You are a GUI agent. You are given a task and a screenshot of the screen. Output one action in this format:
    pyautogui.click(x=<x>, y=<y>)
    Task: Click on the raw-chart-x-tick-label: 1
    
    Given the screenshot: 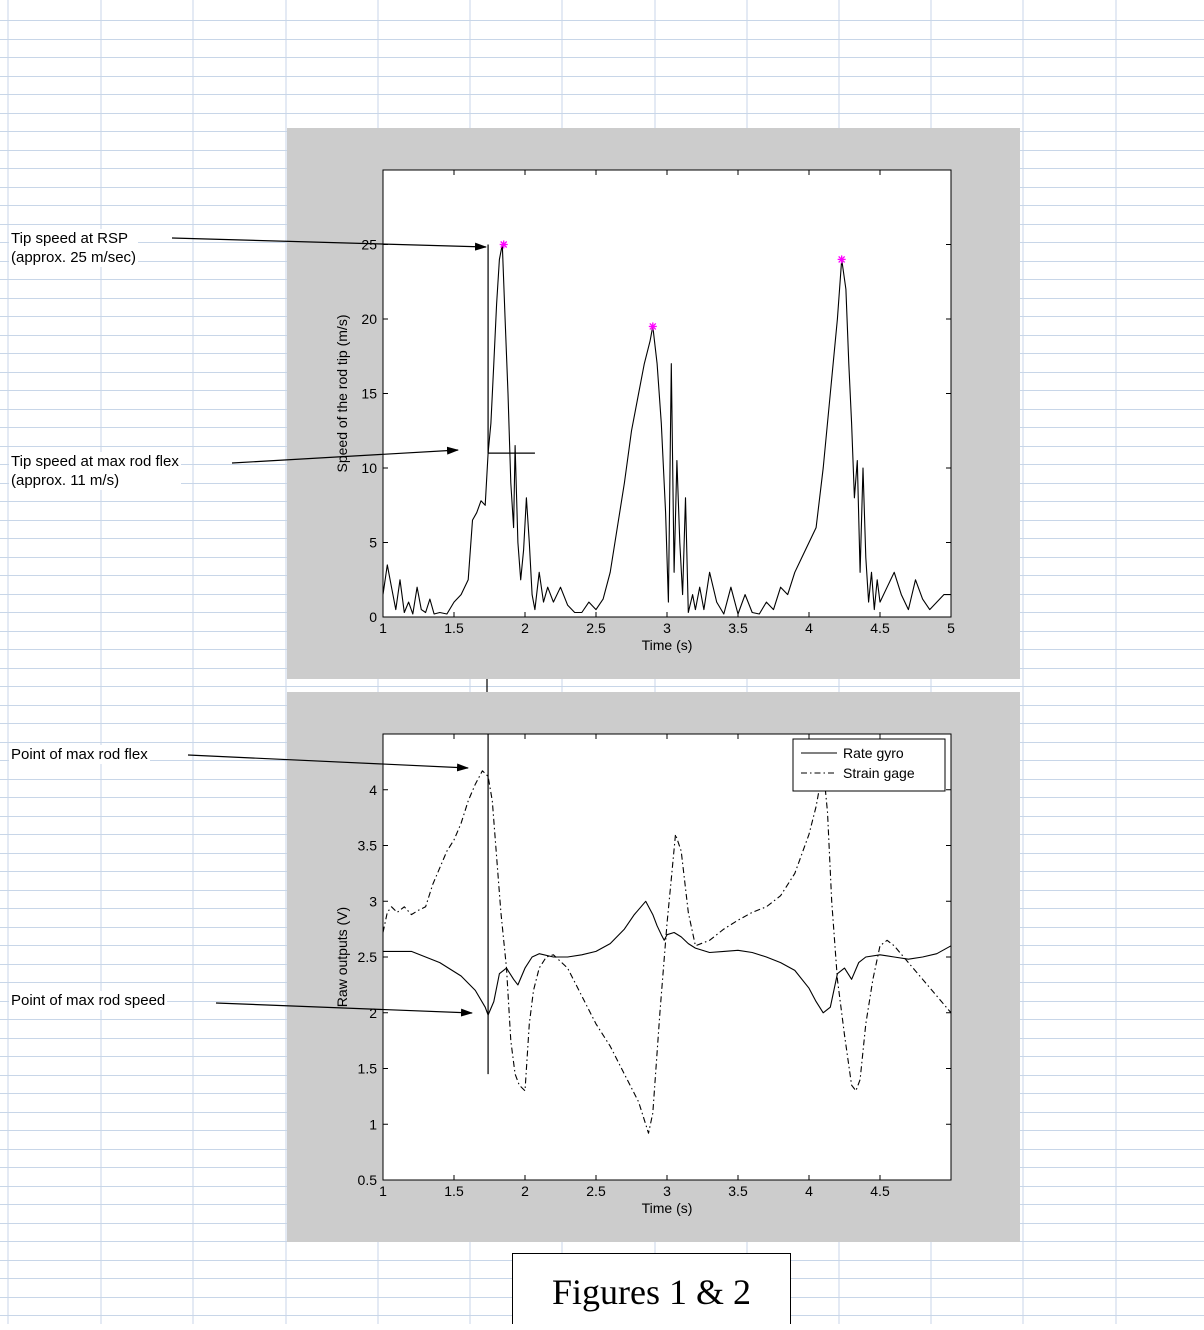 What is the action you would take?
    pyautogui.click(x=383, y=1191)
    